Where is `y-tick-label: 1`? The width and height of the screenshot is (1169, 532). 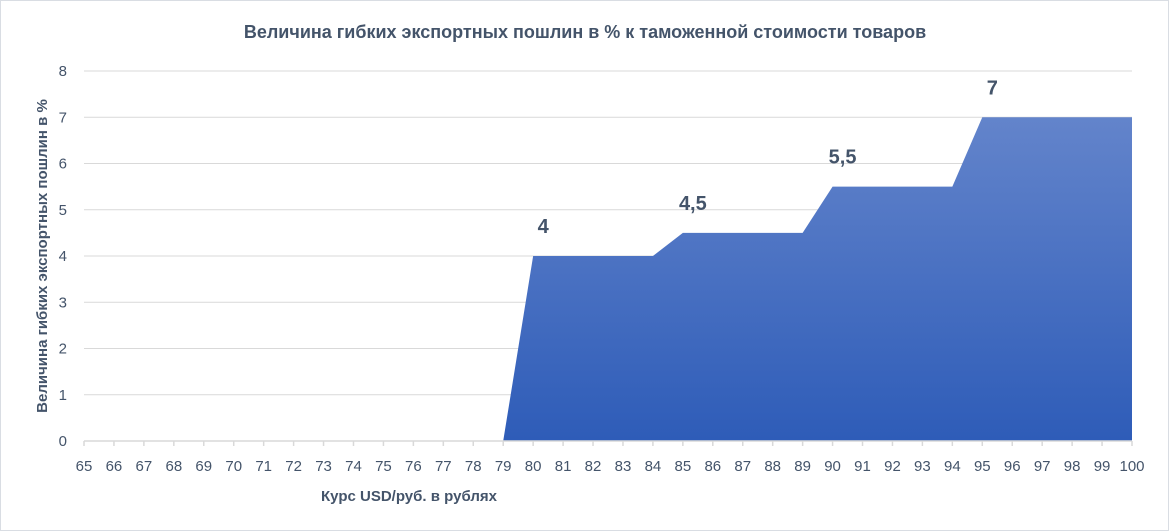
y-tick-label: 1 is located at coordinates (63, 395).